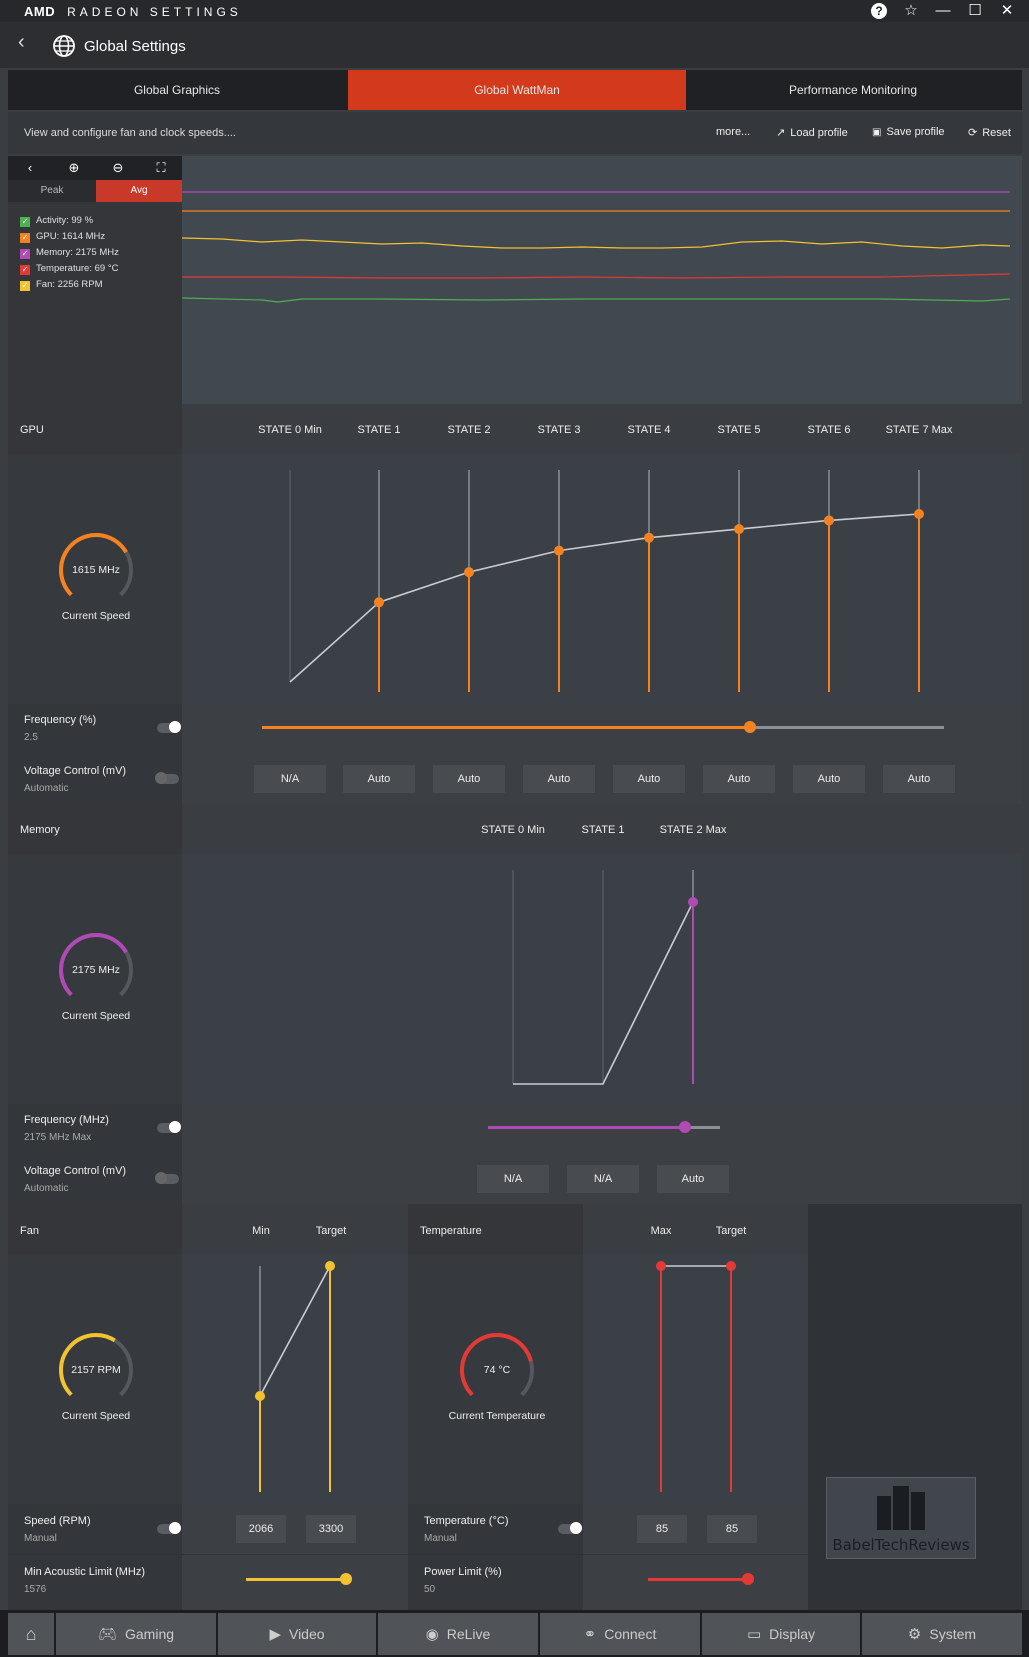  Describe the element at coordinates (603, 728) in the screenshot. I see `gpu-frequency-slider` at that location.